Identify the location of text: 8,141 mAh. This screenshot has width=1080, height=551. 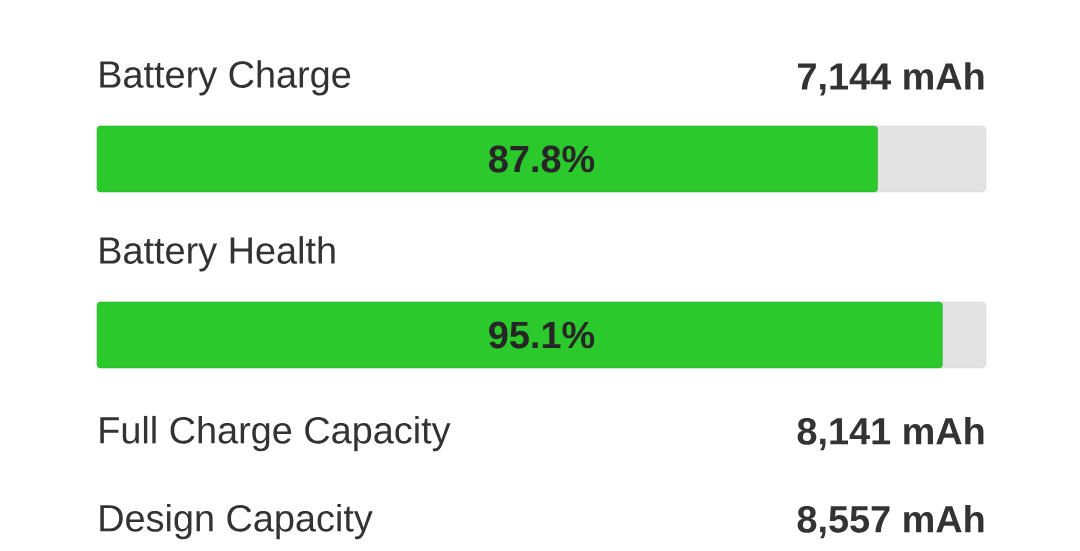
(890, 433).